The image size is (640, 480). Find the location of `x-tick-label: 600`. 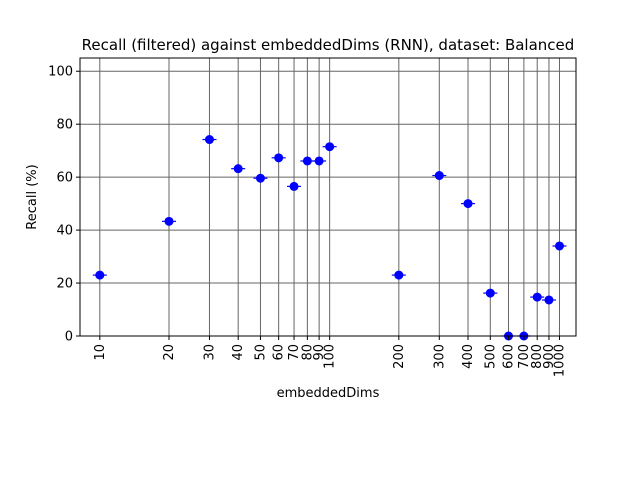

x-tick-label: 600 is located at coordinates (508, 356).